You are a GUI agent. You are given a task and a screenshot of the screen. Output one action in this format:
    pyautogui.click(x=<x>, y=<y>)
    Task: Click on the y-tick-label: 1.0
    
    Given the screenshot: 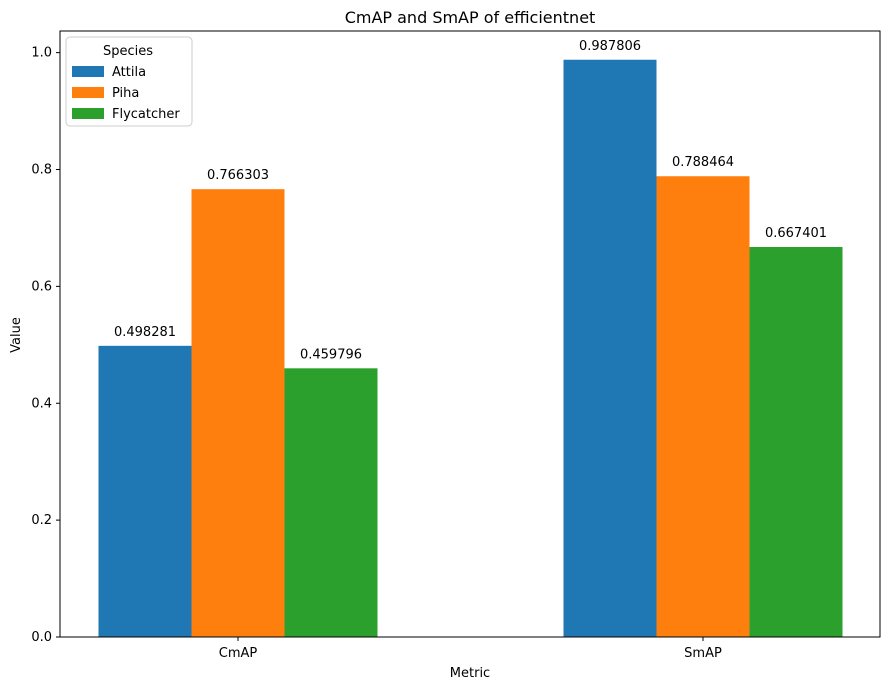 What is the action you would take?
    pyautogui.click(x=41, y=53)
    